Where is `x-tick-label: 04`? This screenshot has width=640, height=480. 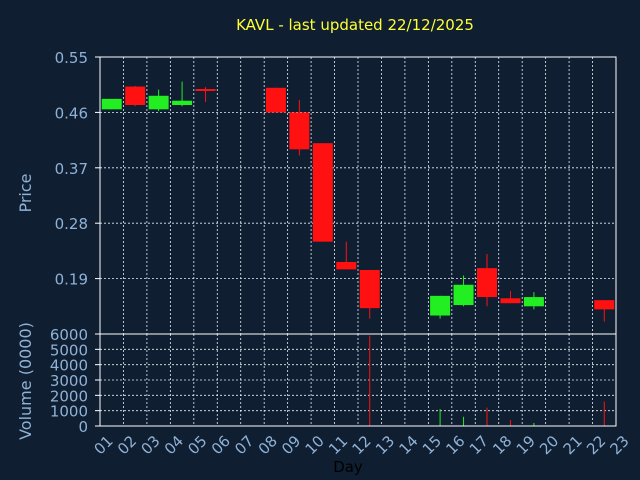
x-tick-label: 04 is located at coordinates (174, 445).